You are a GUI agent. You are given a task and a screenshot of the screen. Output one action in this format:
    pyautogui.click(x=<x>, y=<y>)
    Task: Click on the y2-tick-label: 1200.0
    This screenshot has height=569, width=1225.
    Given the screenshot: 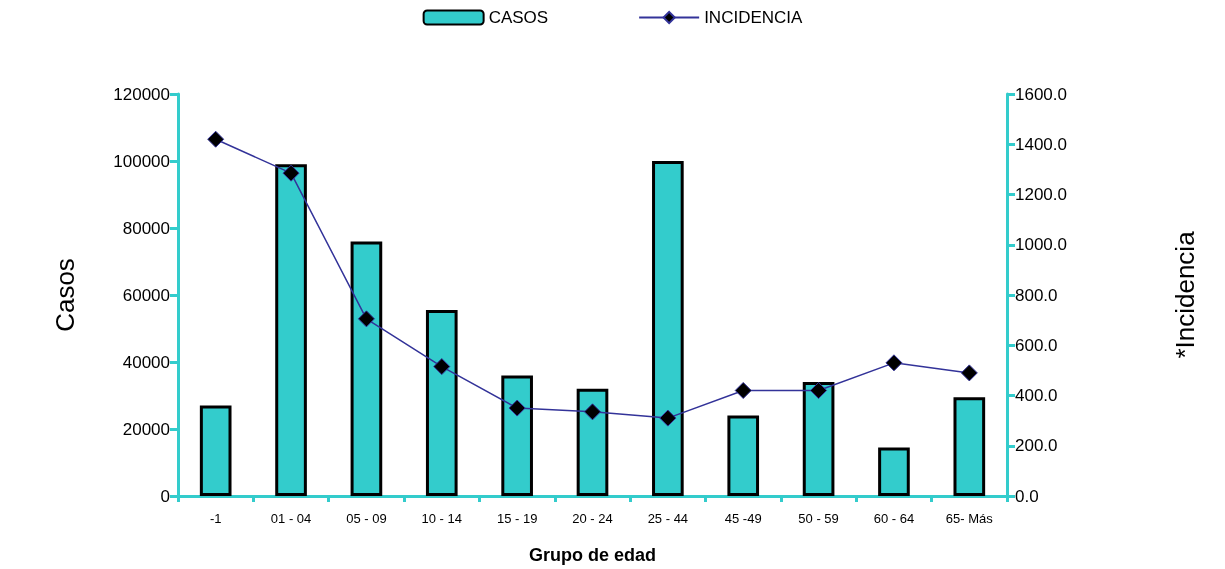 What is the action you would take?
    pyautogui.click(x=1041, y=194)
    